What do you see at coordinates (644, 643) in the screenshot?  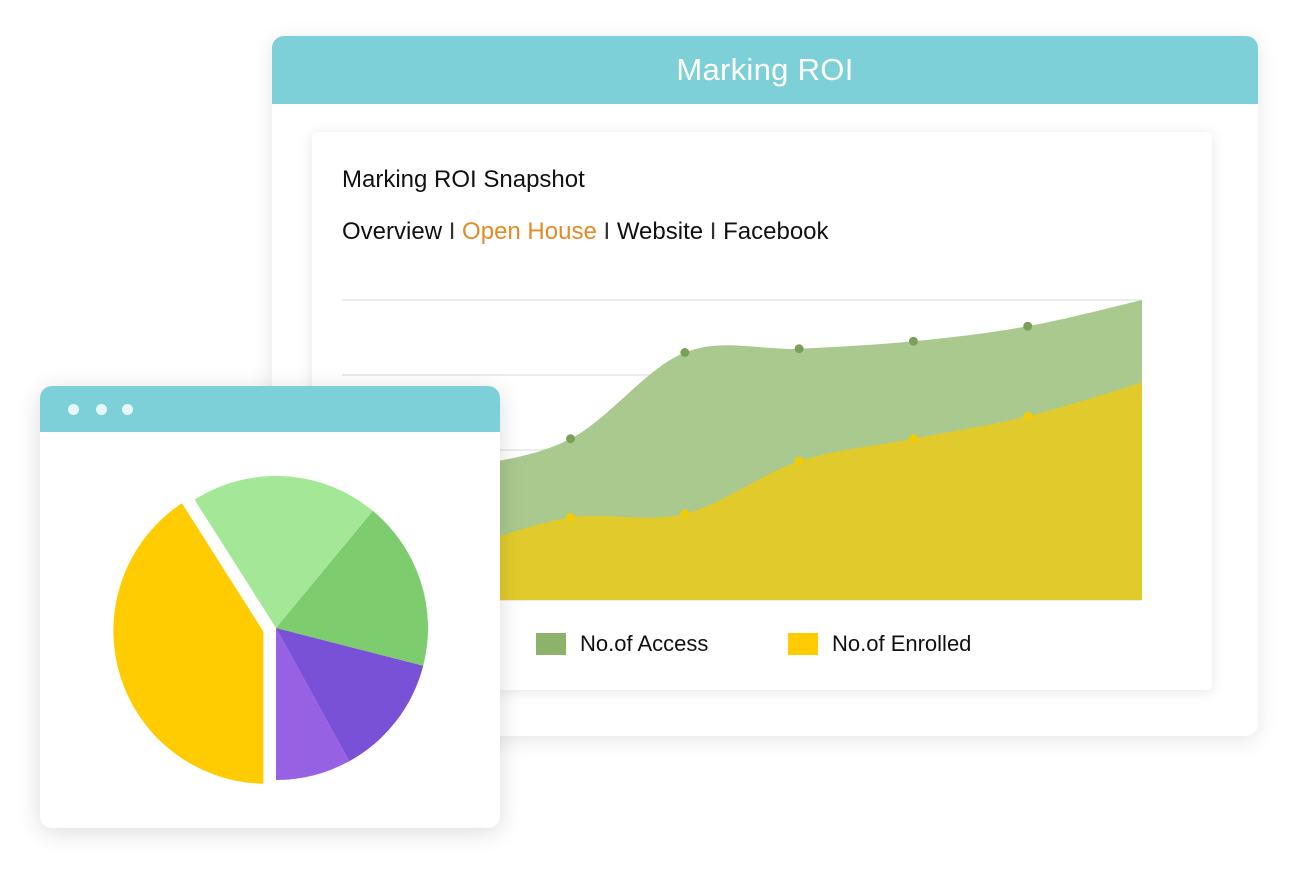 I see `legend-label-access: No.of Access` at bounding box center [644, 643].